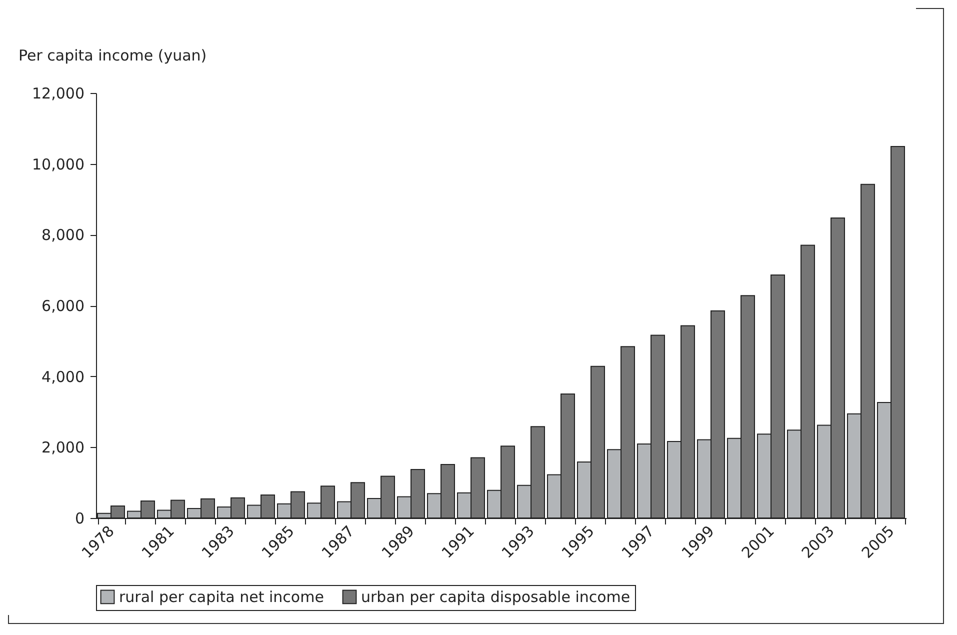 This screenshot has height=635, width=957. What do you see at coordinates (58, 164) in the screenshot?
I see `y-tick-label: 10,000` at bounding box center [58, 164].